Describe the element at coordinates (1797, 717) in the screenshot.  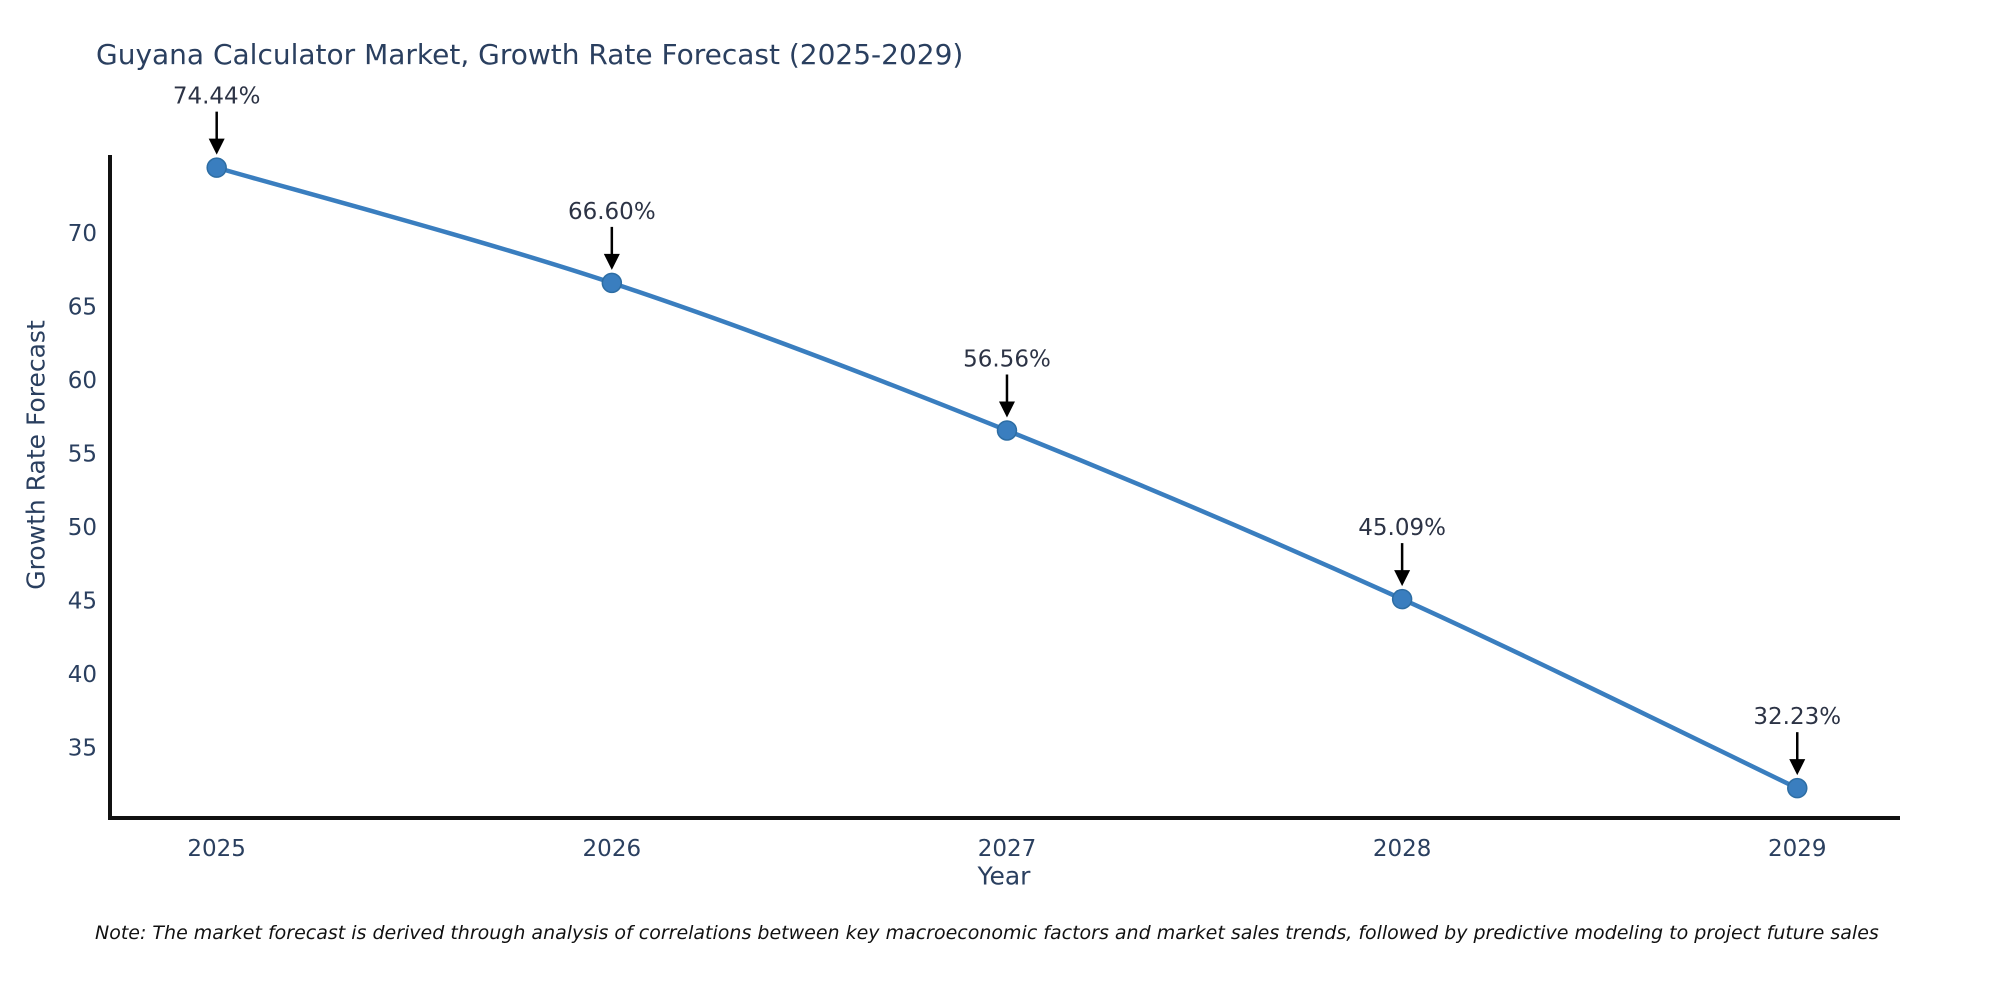
I see `point-value-label: 32.23%` at that location.